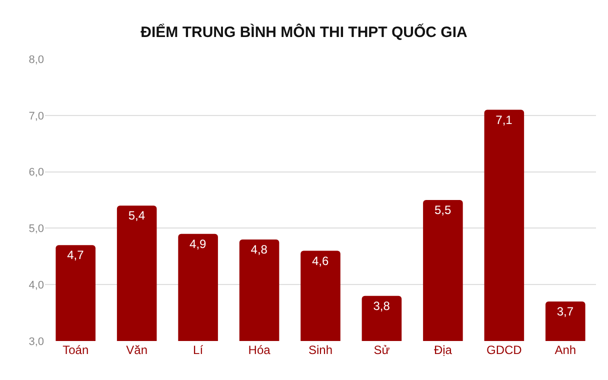  Describe the element at coordinates (321, 261) in the screenshot. I see `data-label: 4,6` at that location.